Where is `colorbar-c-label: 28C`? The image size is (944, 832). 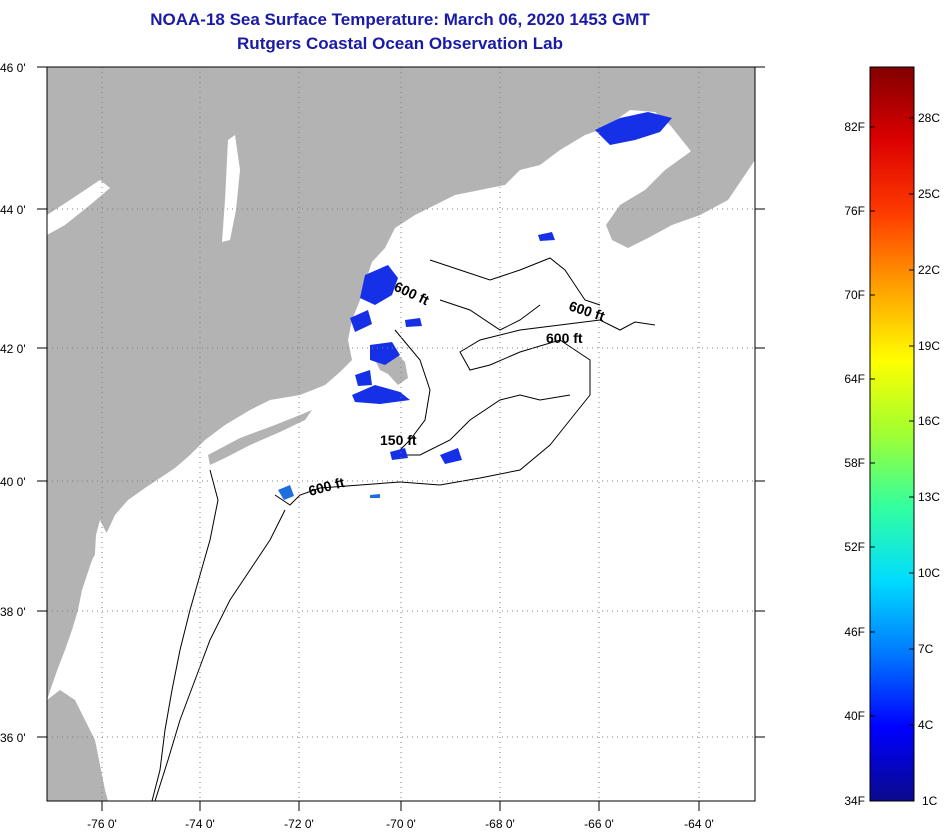 colorbar-c-label: 28C is located at coordinates (929, 118).